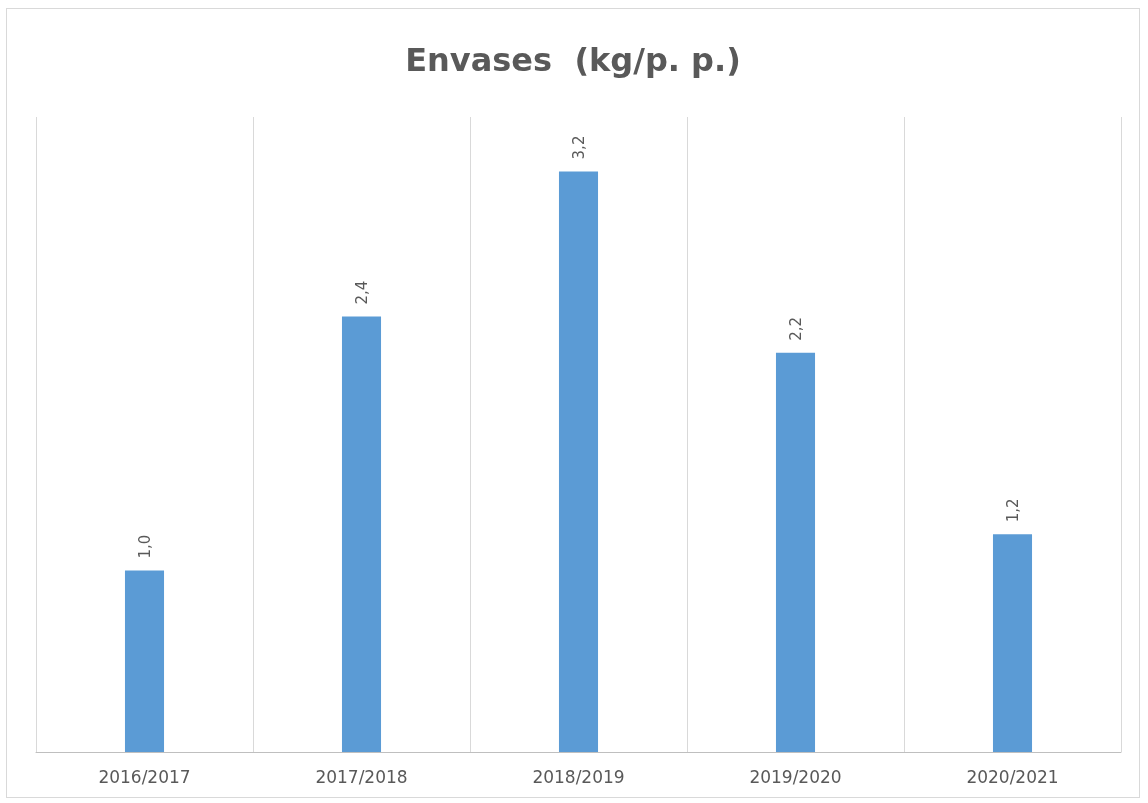  What do you see at coordinates (144, 776) in the screenshot?
I see `x-tick-label: 2016/2017` at bounding box center [144, 776].